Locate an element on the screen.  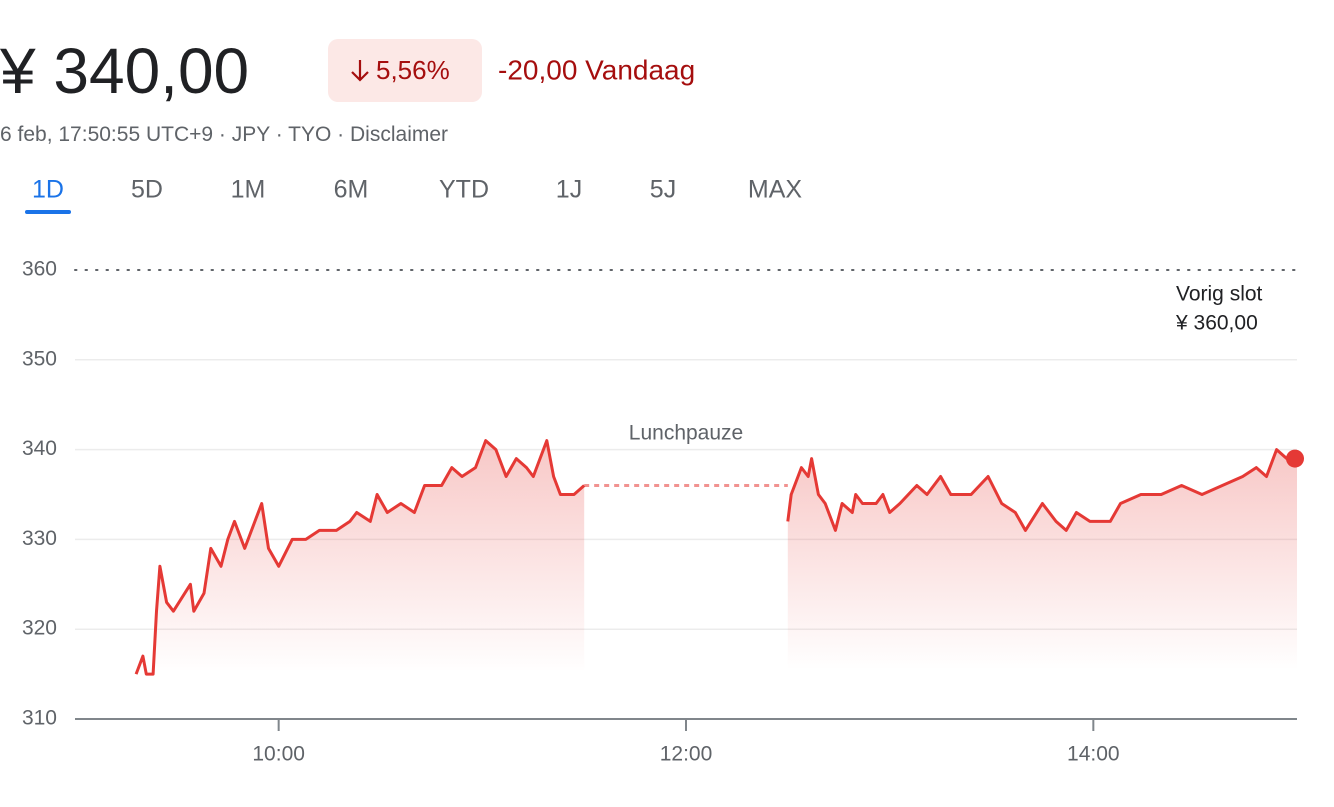
meta-item: JPY is located at coordinates (251, 134).